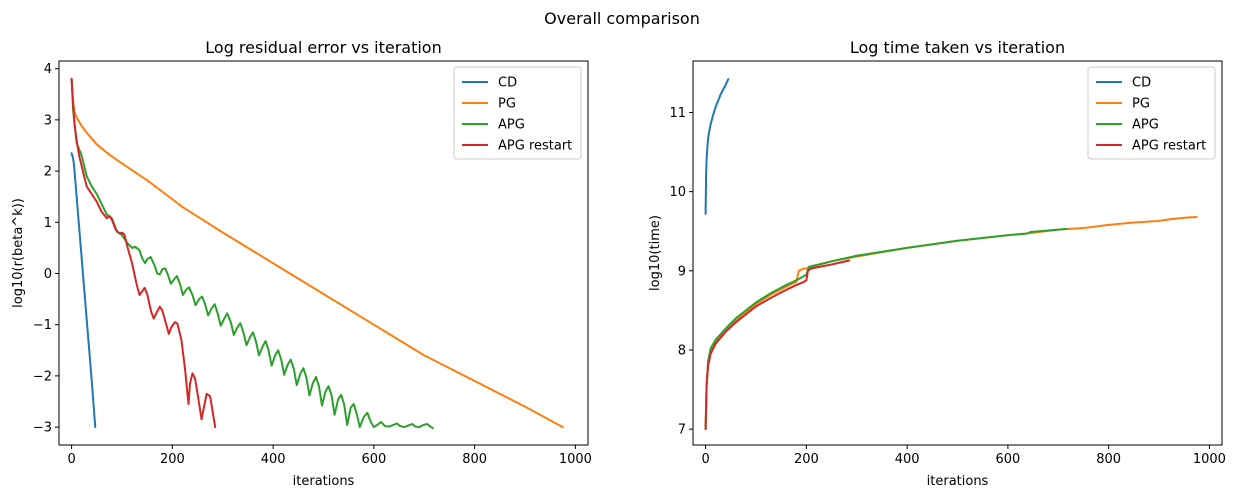  What do you see at coordinates (48, 69) in the screenshot?
I see `y-tick-label: 4` at bounding box center [48, 69].